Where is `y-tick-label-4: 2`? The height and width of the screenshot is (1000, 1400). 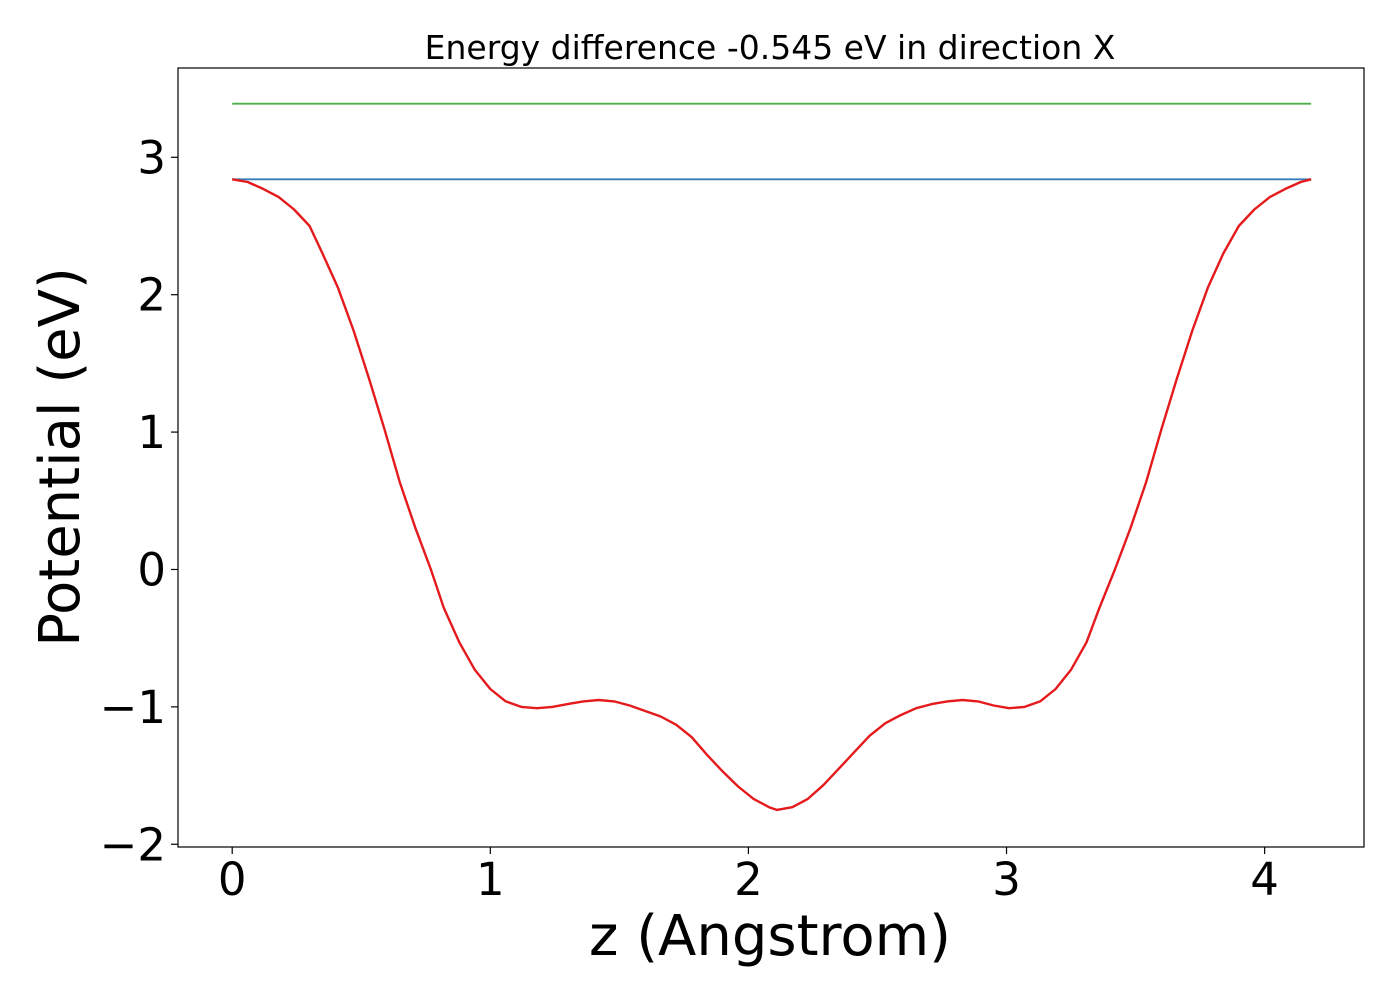
y-tick-label-4: 2 is located at coordinates (151, 295).